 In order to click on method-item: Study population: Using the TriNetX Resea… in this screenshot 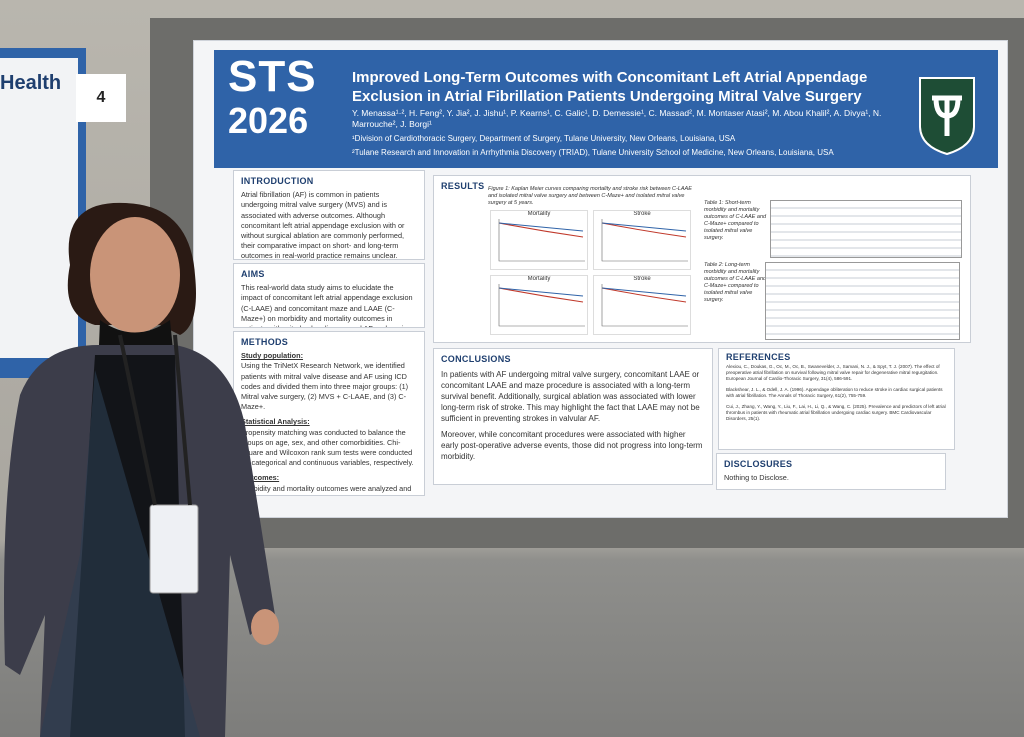, I will do `click(329, 381)`.